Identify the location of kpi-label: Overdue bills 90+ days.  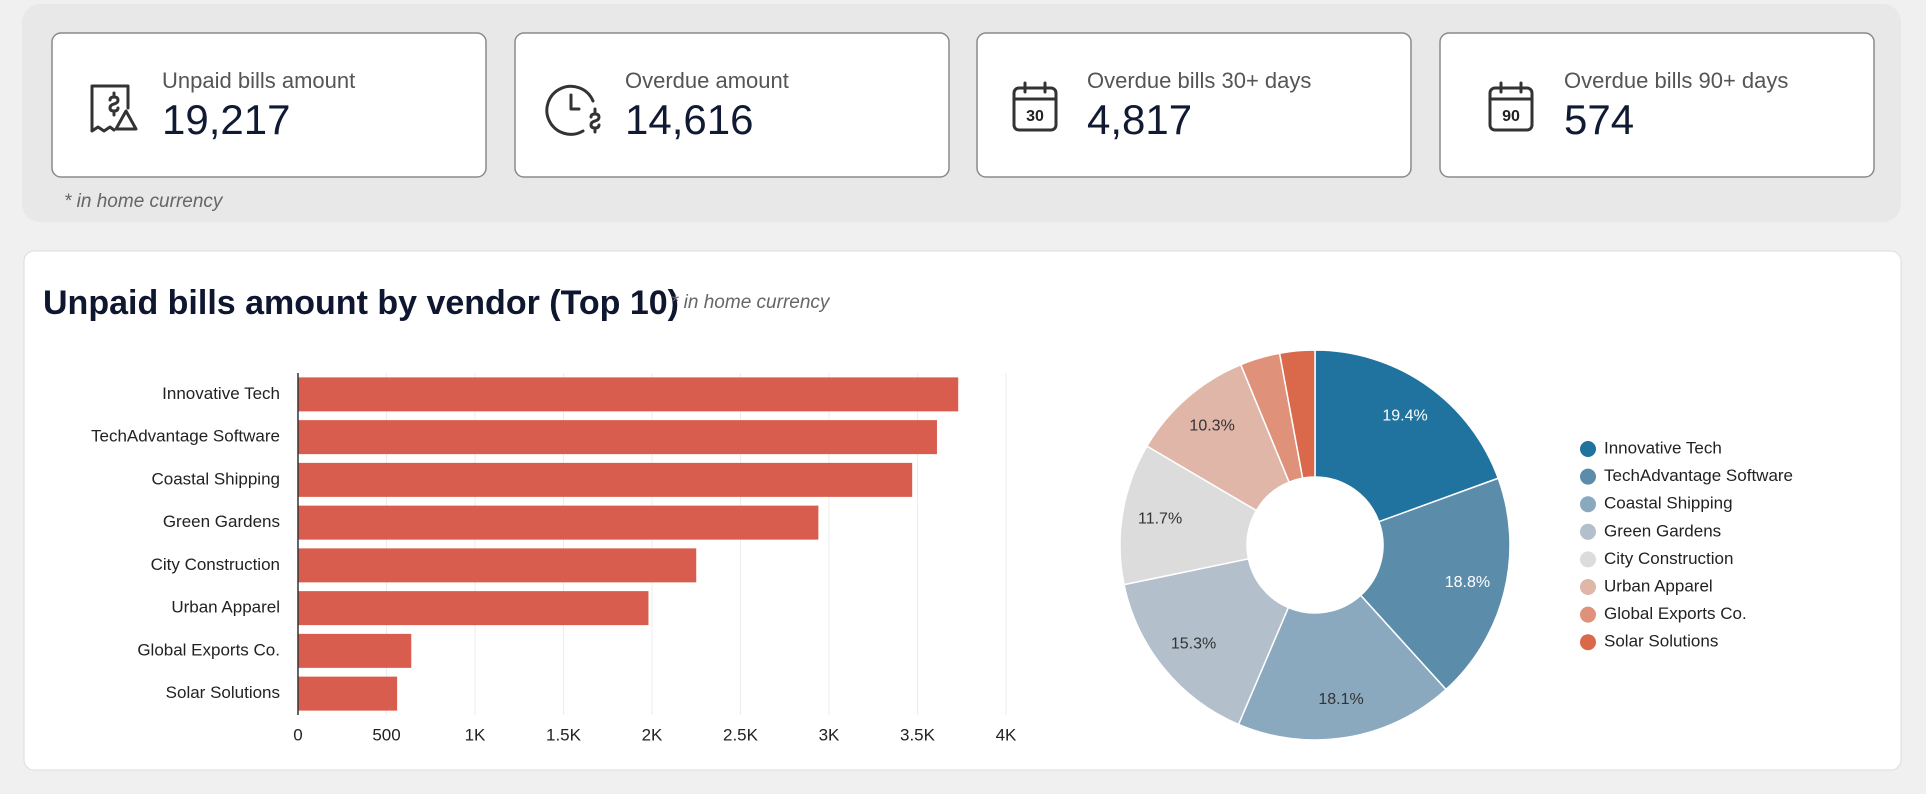
(1676, 80).